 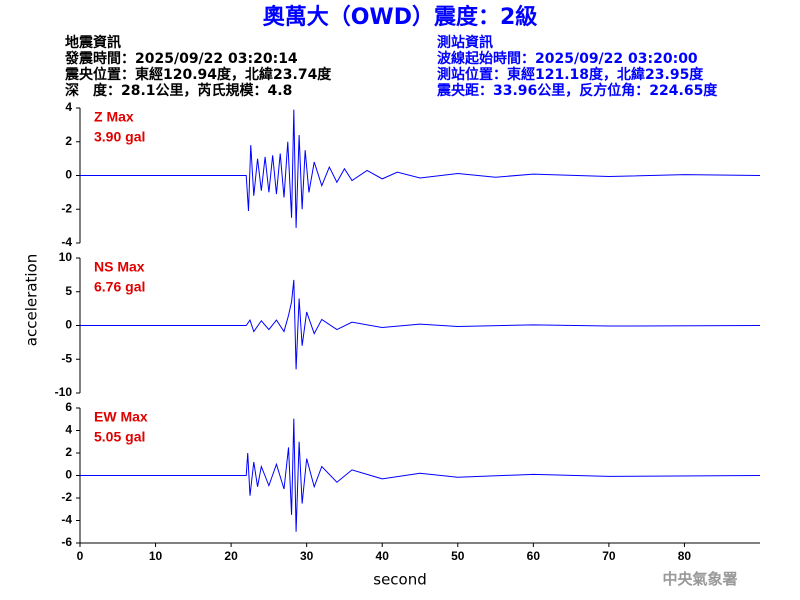 What do you see at coordinates (32, 300) in the screenshot?
I see `y-axis-label: acceleration` at bounding box center [32, 300].